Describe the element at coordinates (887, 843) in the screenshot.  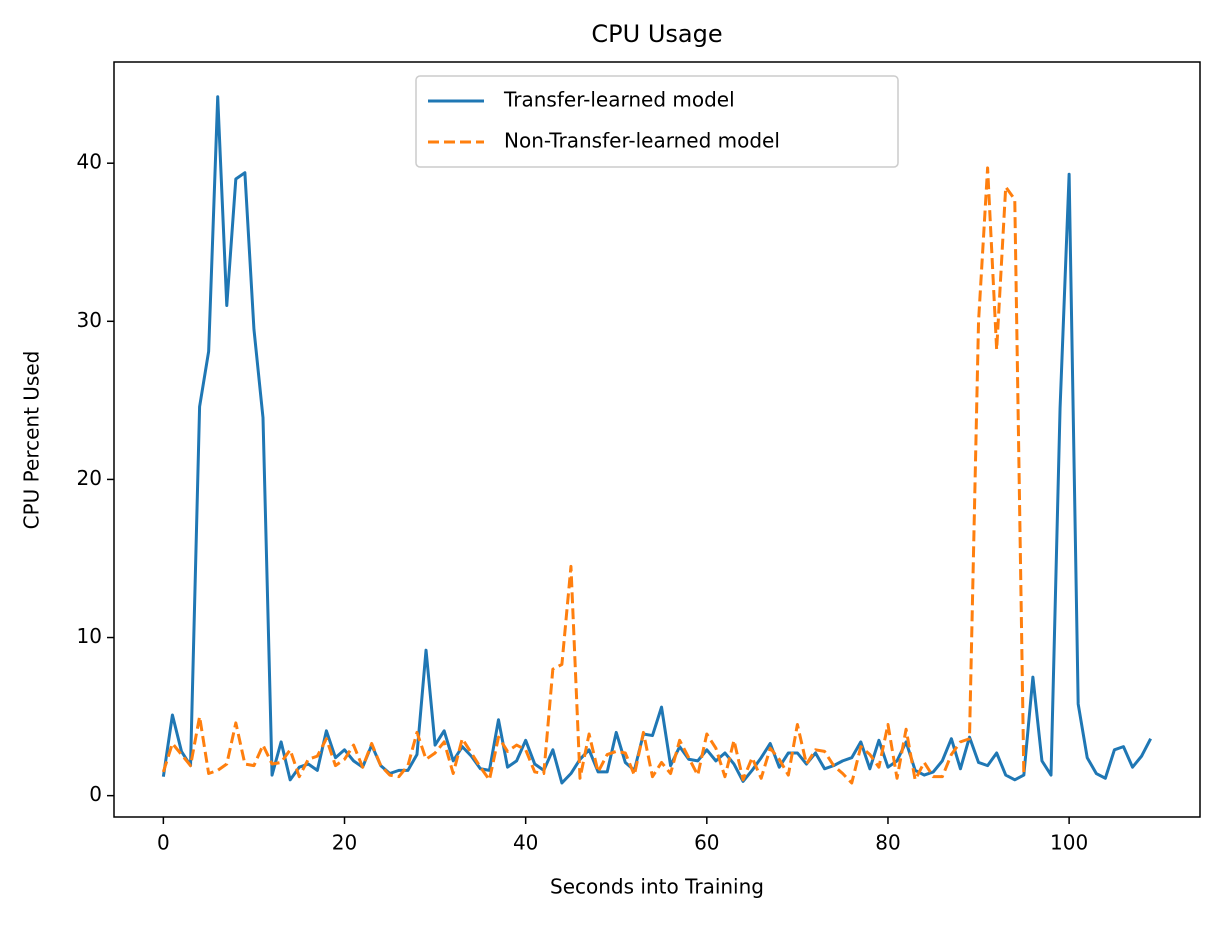
I see `x-tick-label: 80` at that location.